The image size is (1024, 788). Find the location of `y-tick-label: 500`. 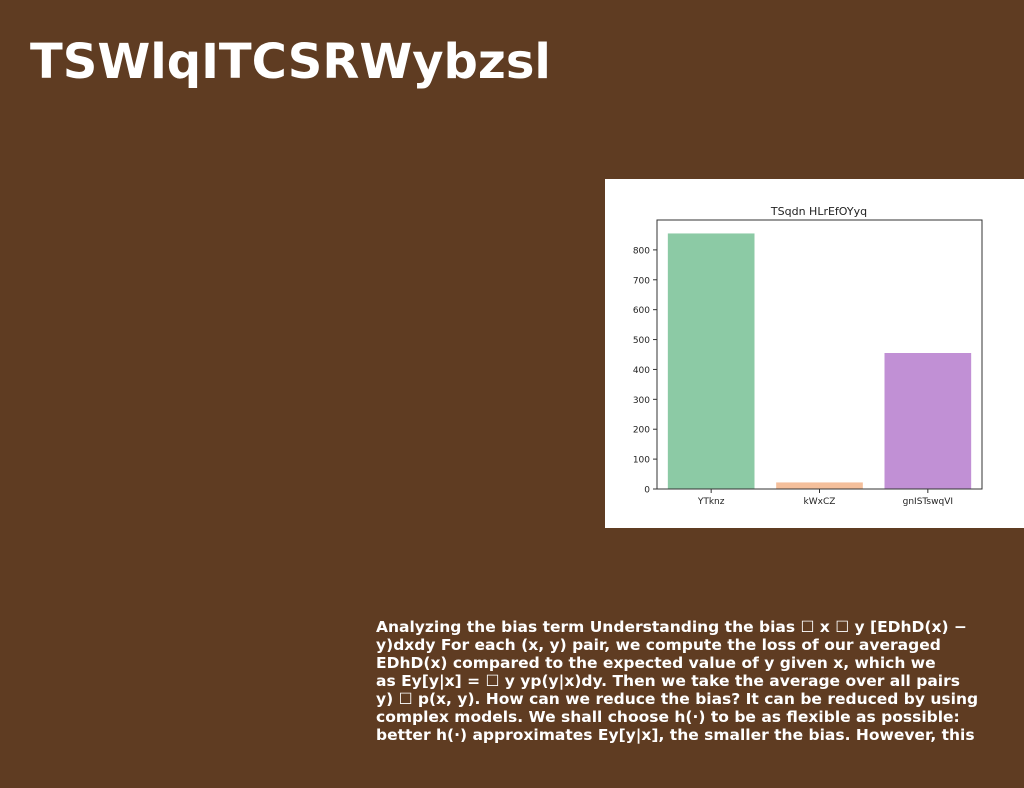

y-tick-label: 500 is located at coordinates (641, 341).